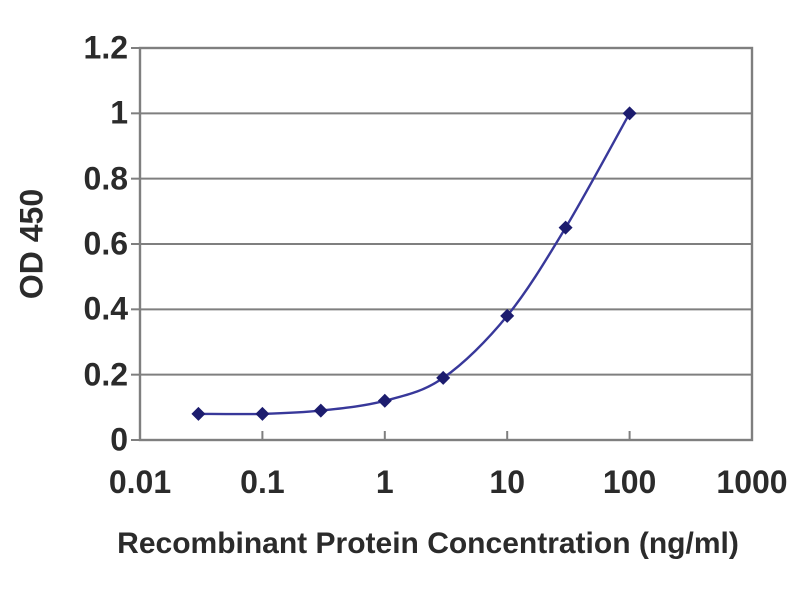 The image size is (800, 600). Describe the element at coordinates (105, 243) in the screenshot. I see `y-tick-label: 0.6` at that location.